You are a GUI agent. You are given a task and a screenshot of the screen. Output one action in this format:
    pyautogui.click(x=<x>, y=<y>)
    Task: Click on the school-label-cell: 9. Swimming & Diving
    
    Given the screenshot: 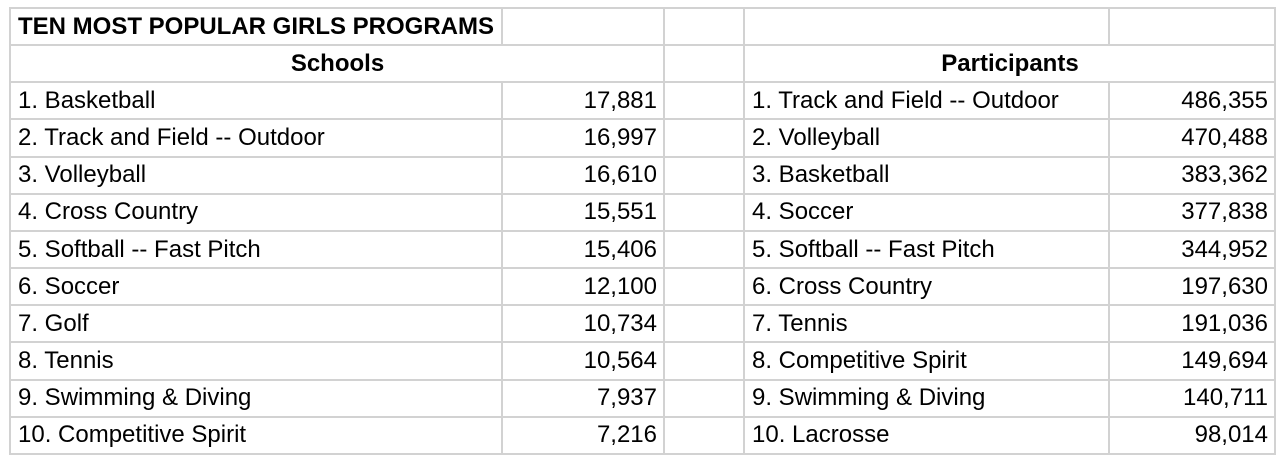 What is the action you would take?
    pyautogui.click(x=256, y=398)
    